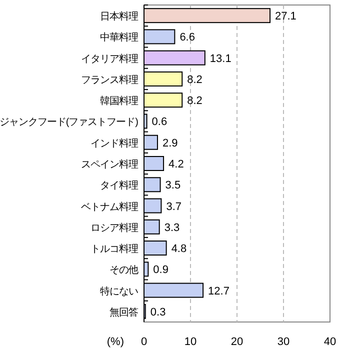  Describe the element at coordinates (109, 164) in the screenshot. I see `y-tick-label: スペイン料理` at that location.